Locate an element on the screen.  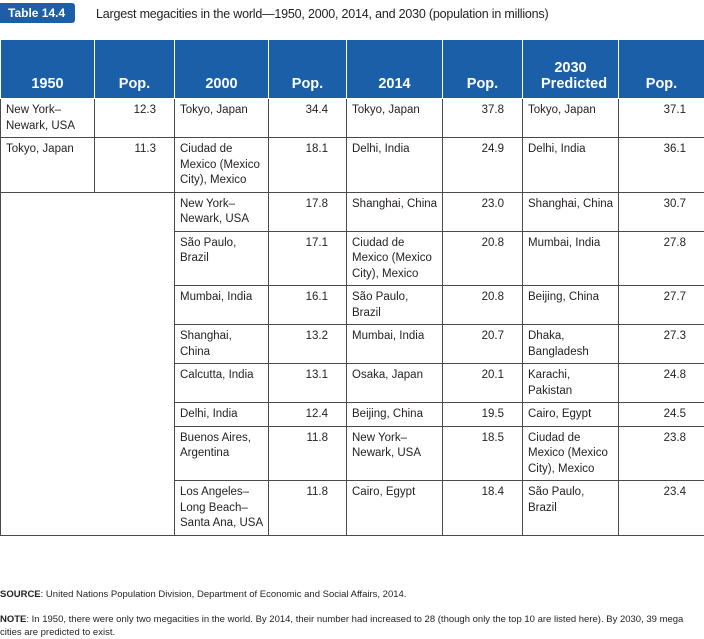
cell-city-2014: Beijing, China is located at coordinates (395, 415).